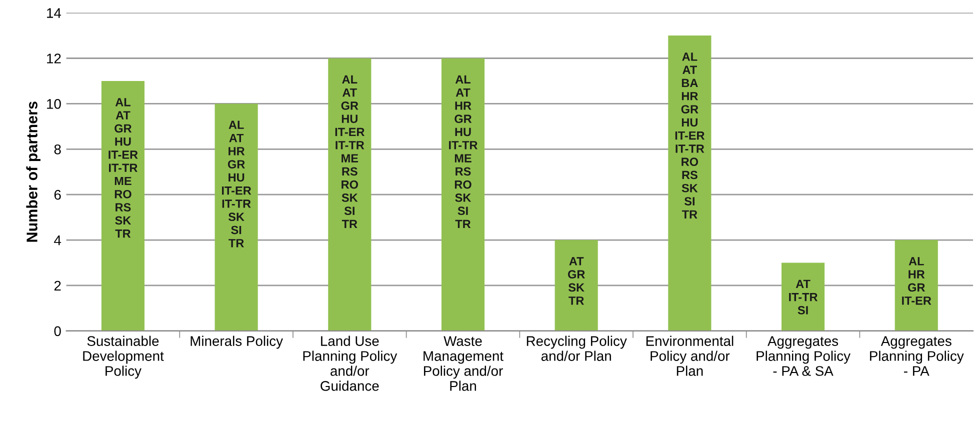 The height and width of the screenshot is (427, 975). What do you see at coordinates (58, 241) in the screenshot?
I see `y-tick-label: 4` at bounding box center [58, 241].